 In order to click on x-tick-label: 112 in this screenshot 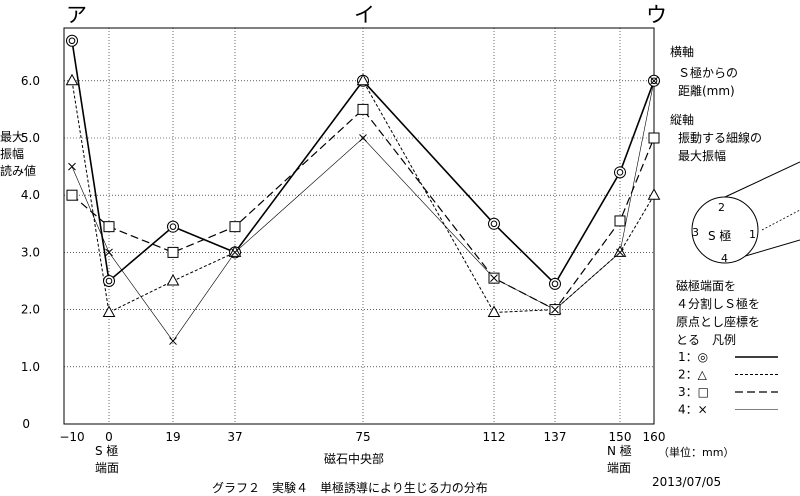, I will do `click(494, 437)`.